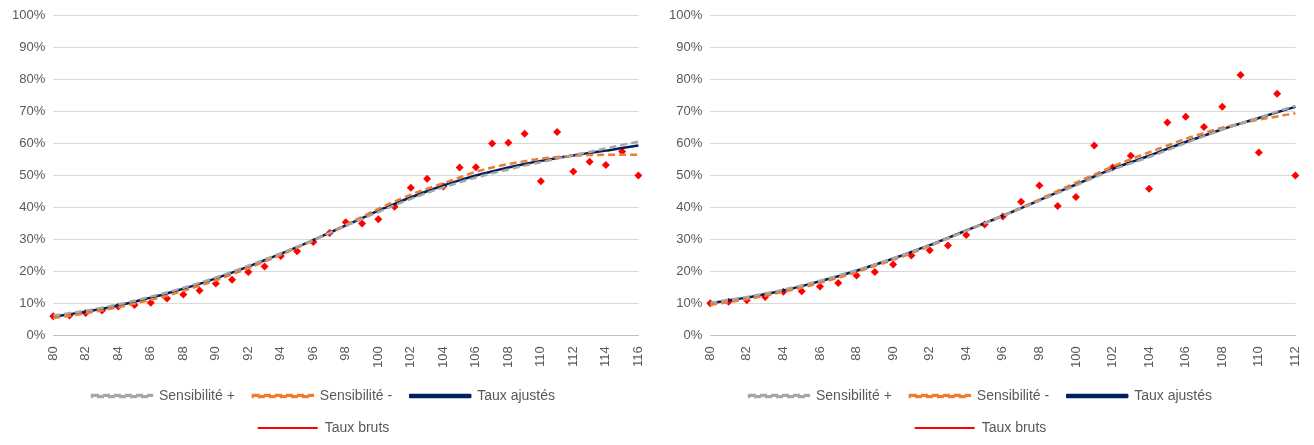 The image size is (1314, 445). What do you see at coordinates (637, 357) in the screenshot?
I see `x-tick-label: 116` at bounding box center [637, 357].